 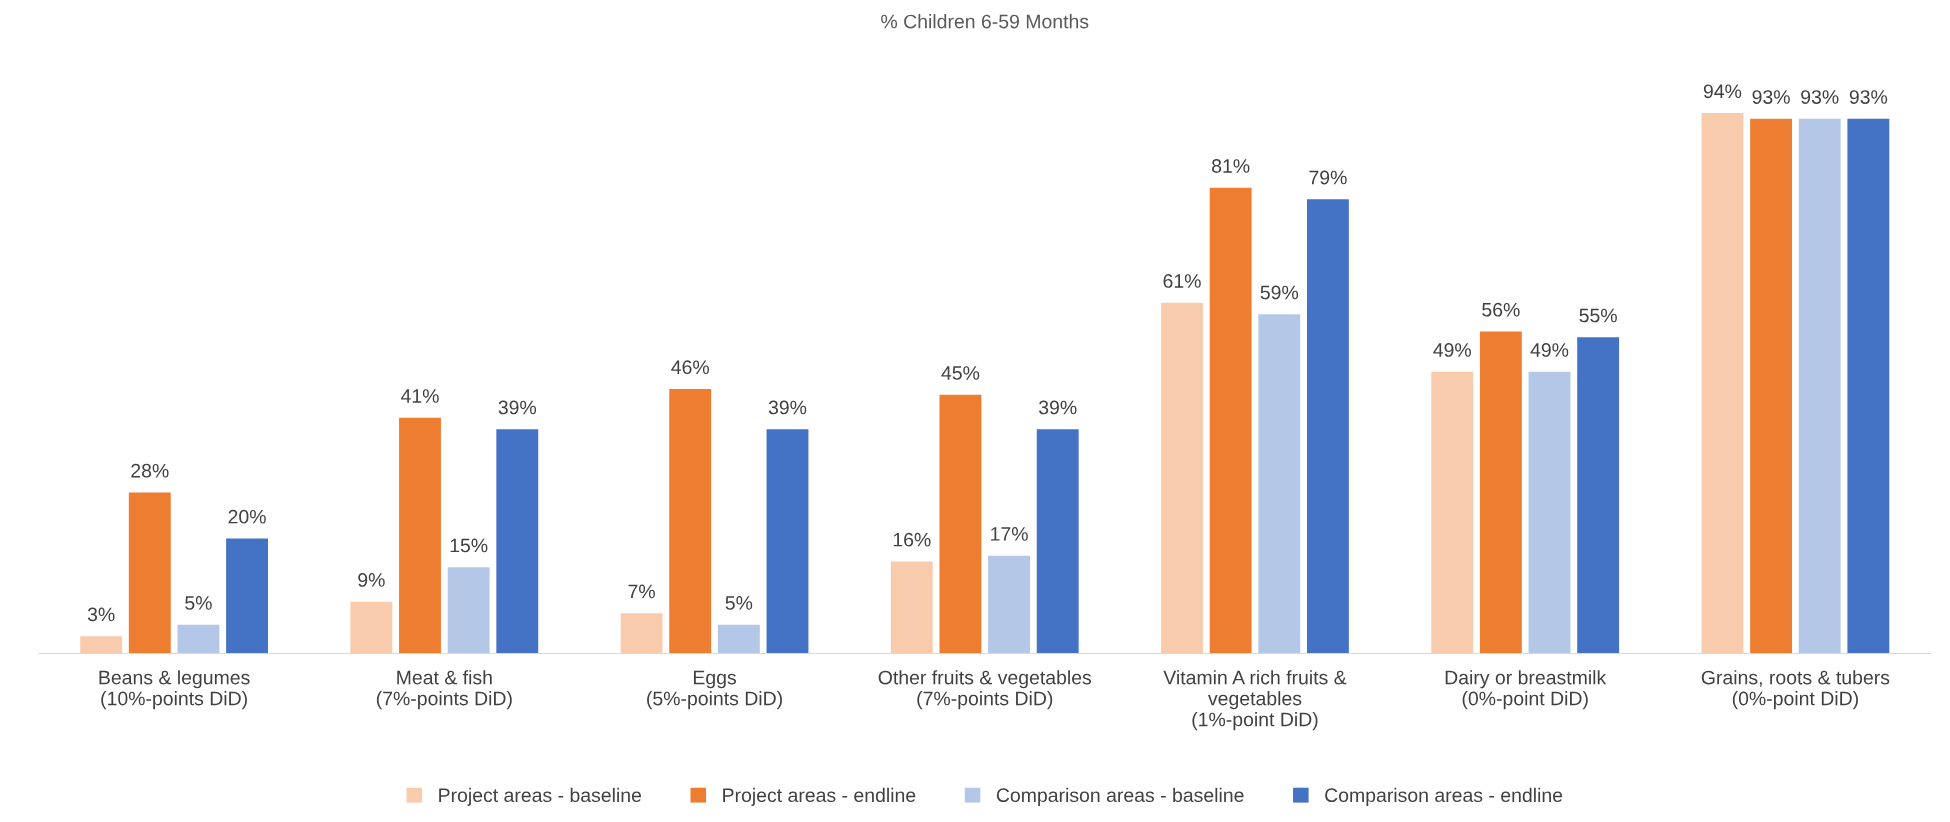 What do you see at coordinates (540, 796) in the screenshot?
I see `legend-label: Project areas - baseline` at bounding box center [540, 796].